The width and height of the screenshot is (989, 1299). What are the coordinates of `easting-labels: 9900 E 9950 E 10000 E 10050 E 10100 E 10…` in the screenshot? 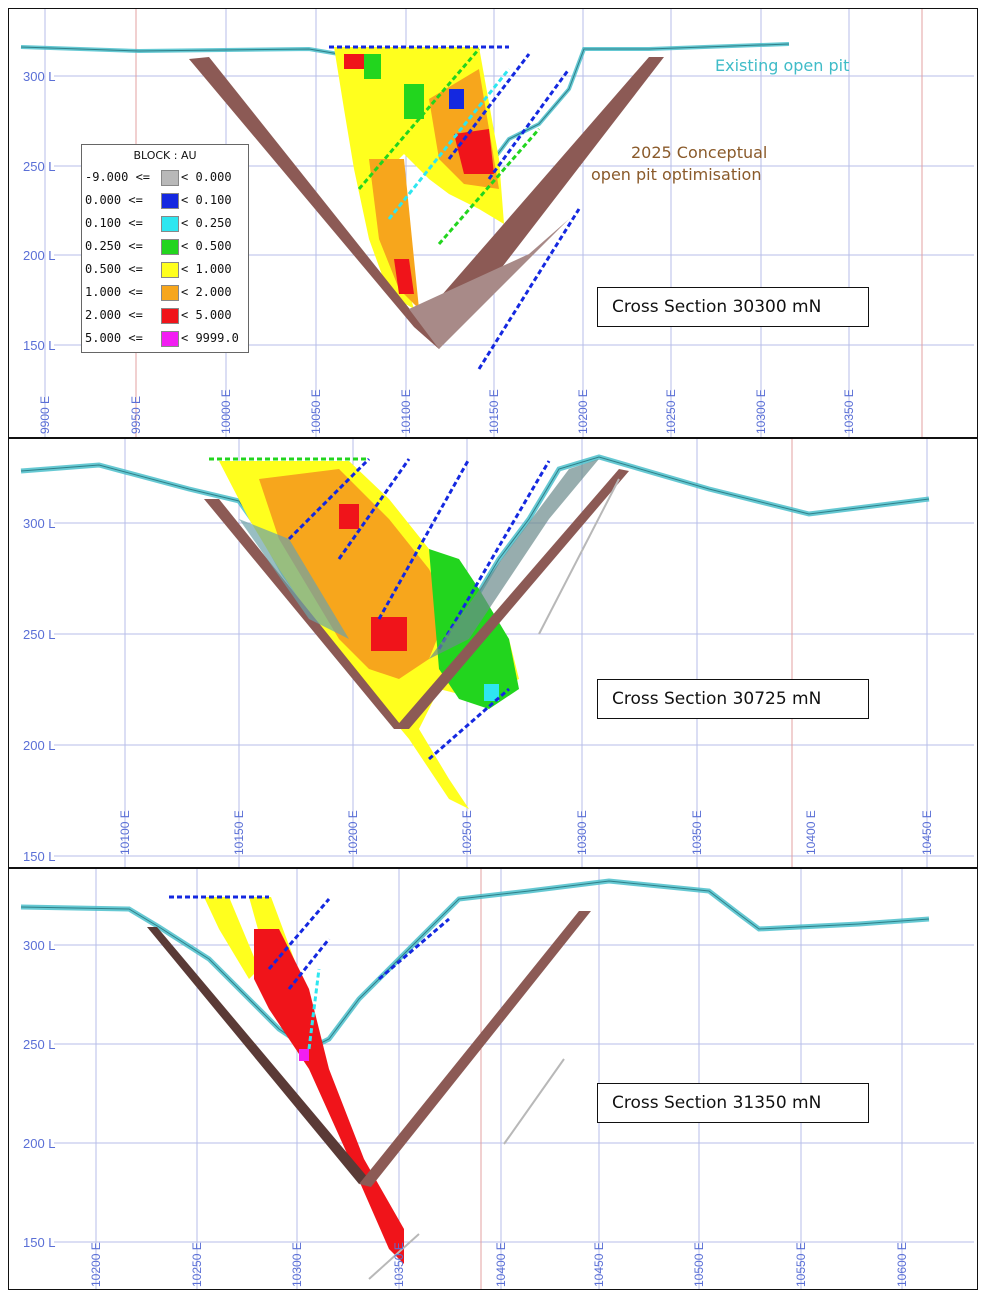 It's located at (447, 411).